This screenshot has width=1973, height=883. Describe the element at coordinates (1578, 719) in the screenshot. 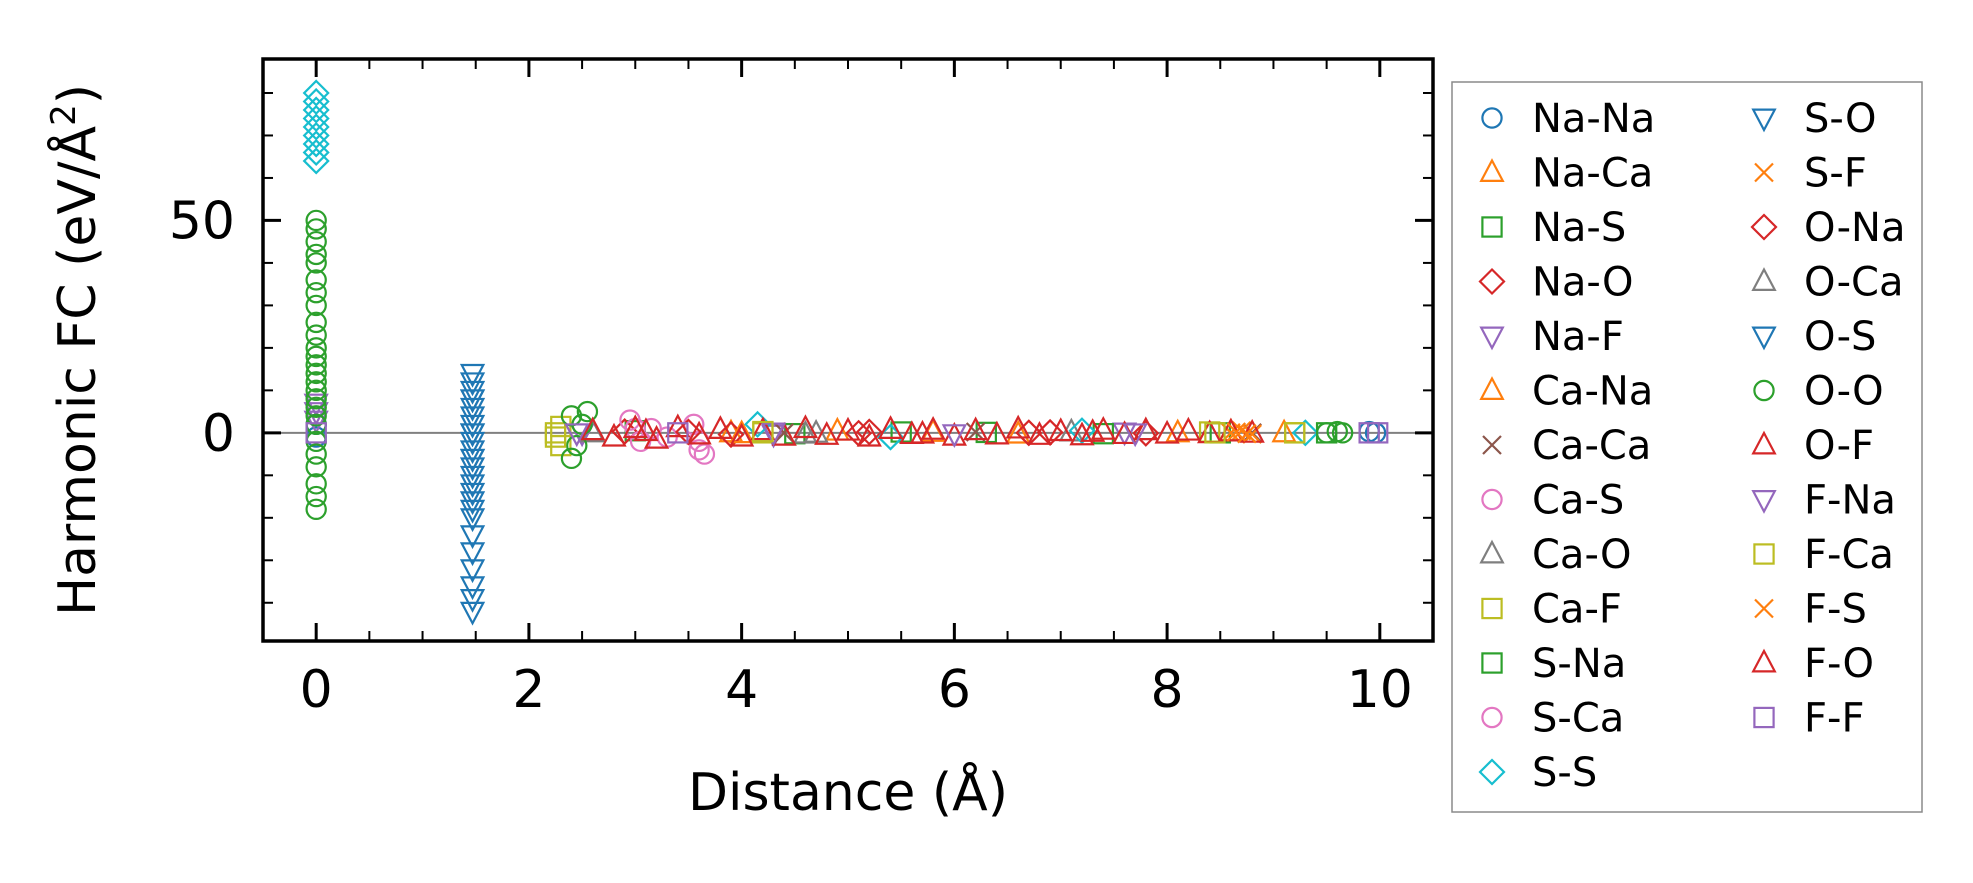

I see `legend-label: S-Ca` at that location.